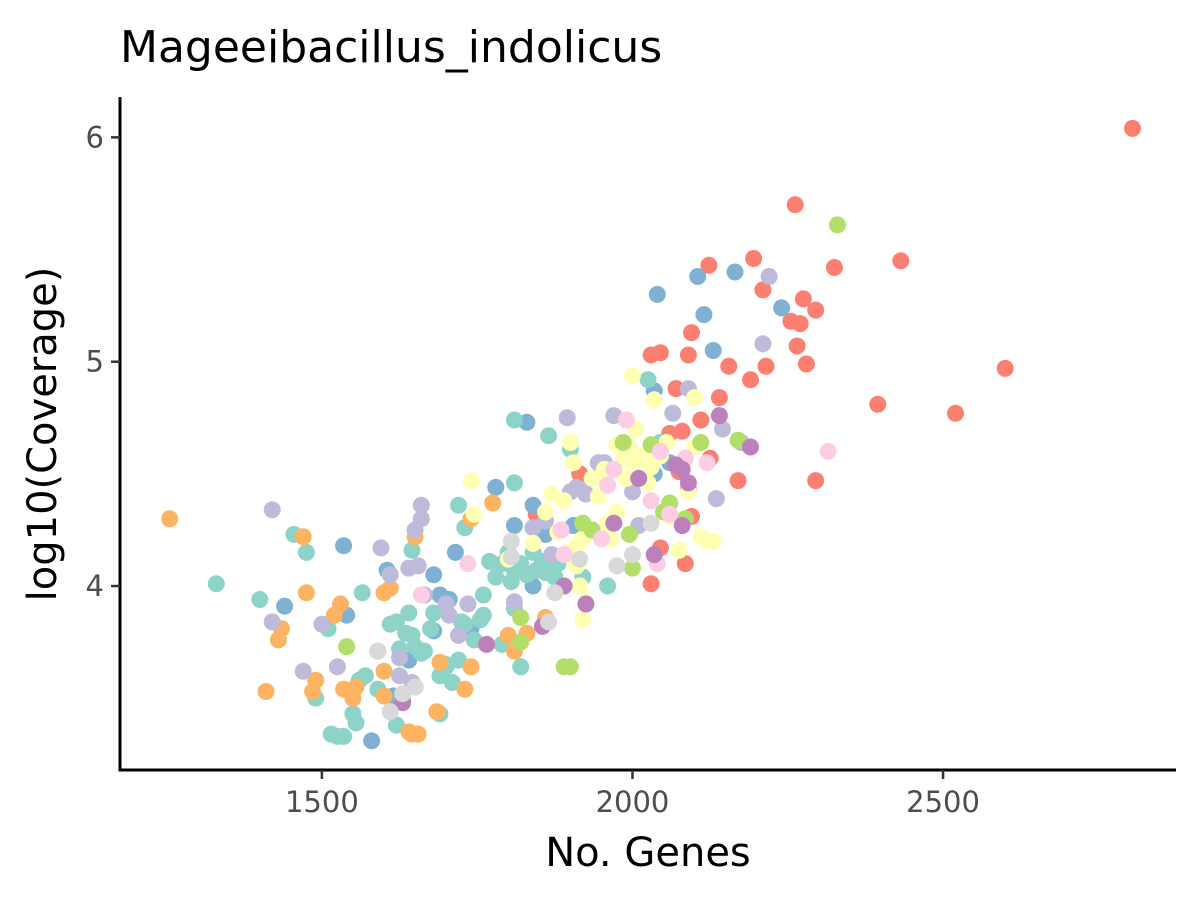 The height and width of the screenshot is (900, 1200). Describe the element at coordinates (633, 802) in the screenshot. I see `x-tick-label: 2000` at that location.